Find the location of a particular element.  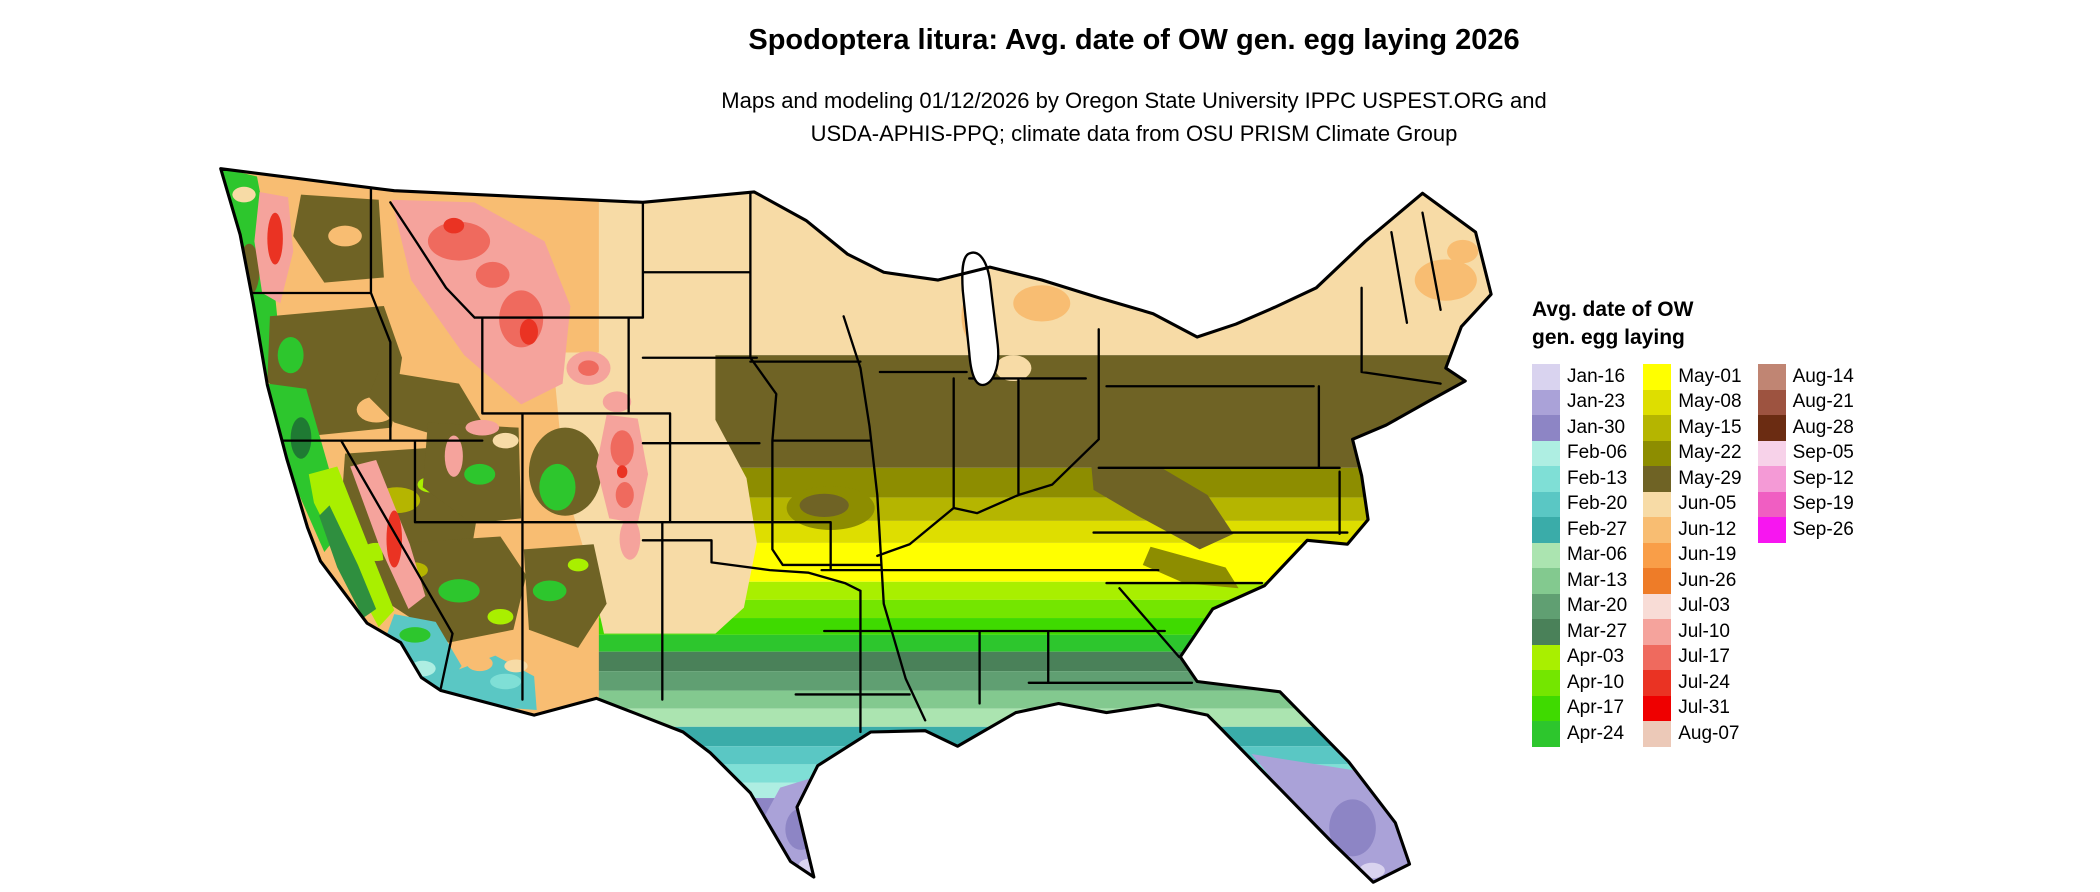

legend-label: Jul-03 is located at coordinates (1704, 606).